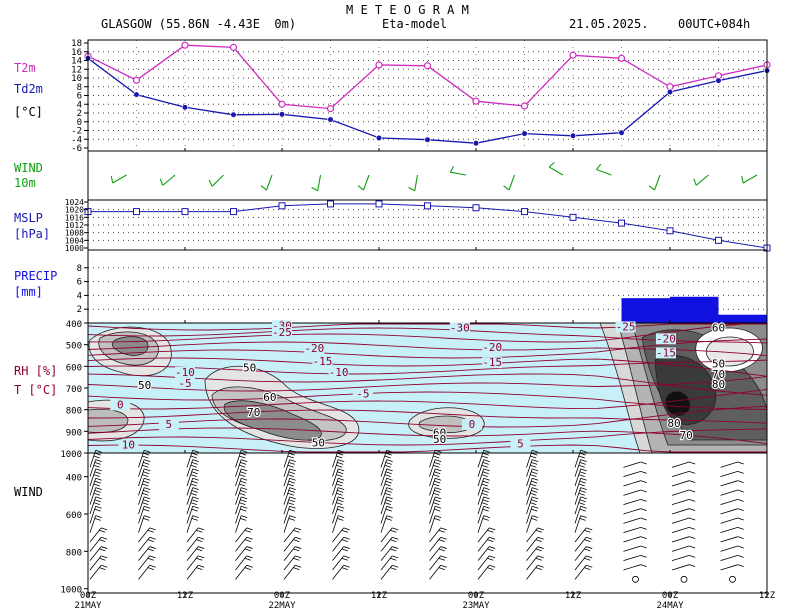 The image size is (792, 612). Describe the element at coordinates (79, 88) in the screenshot. I see `temp-ytick-label: 8` at that location.